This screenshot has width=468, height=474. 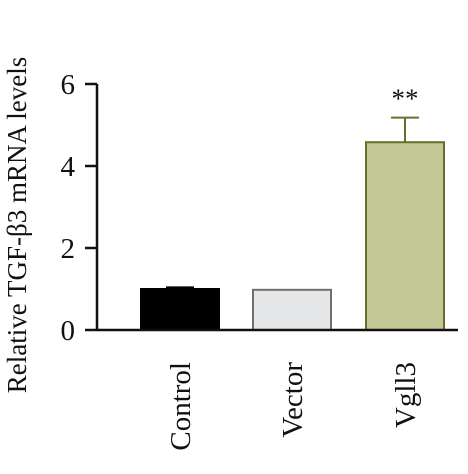 What do you see at coordinates (405, 236) in the screenshot?
I see `bar-vgll3` at bounding box center [405, 236].